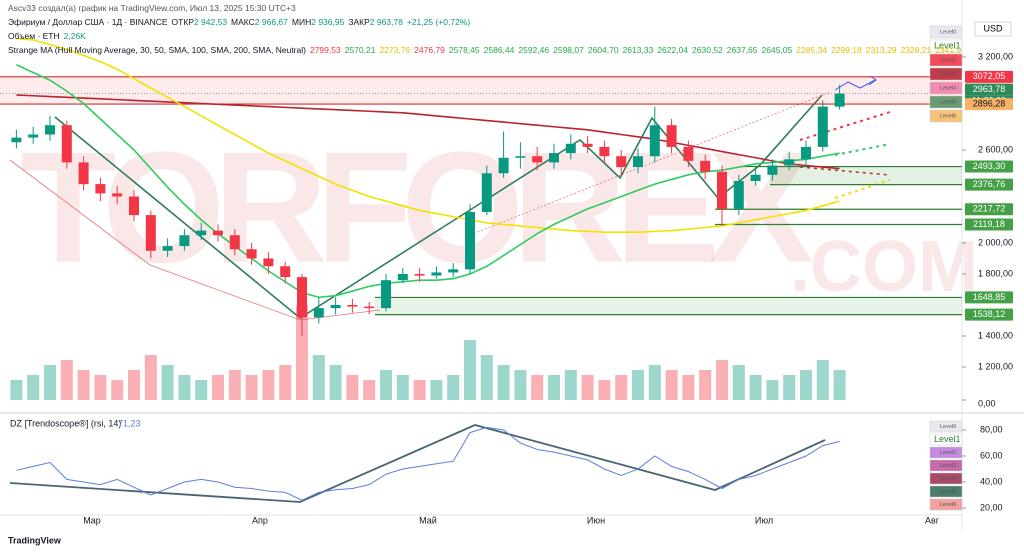  I want to click on indicator-value: 2313,29, so click(881, 50).